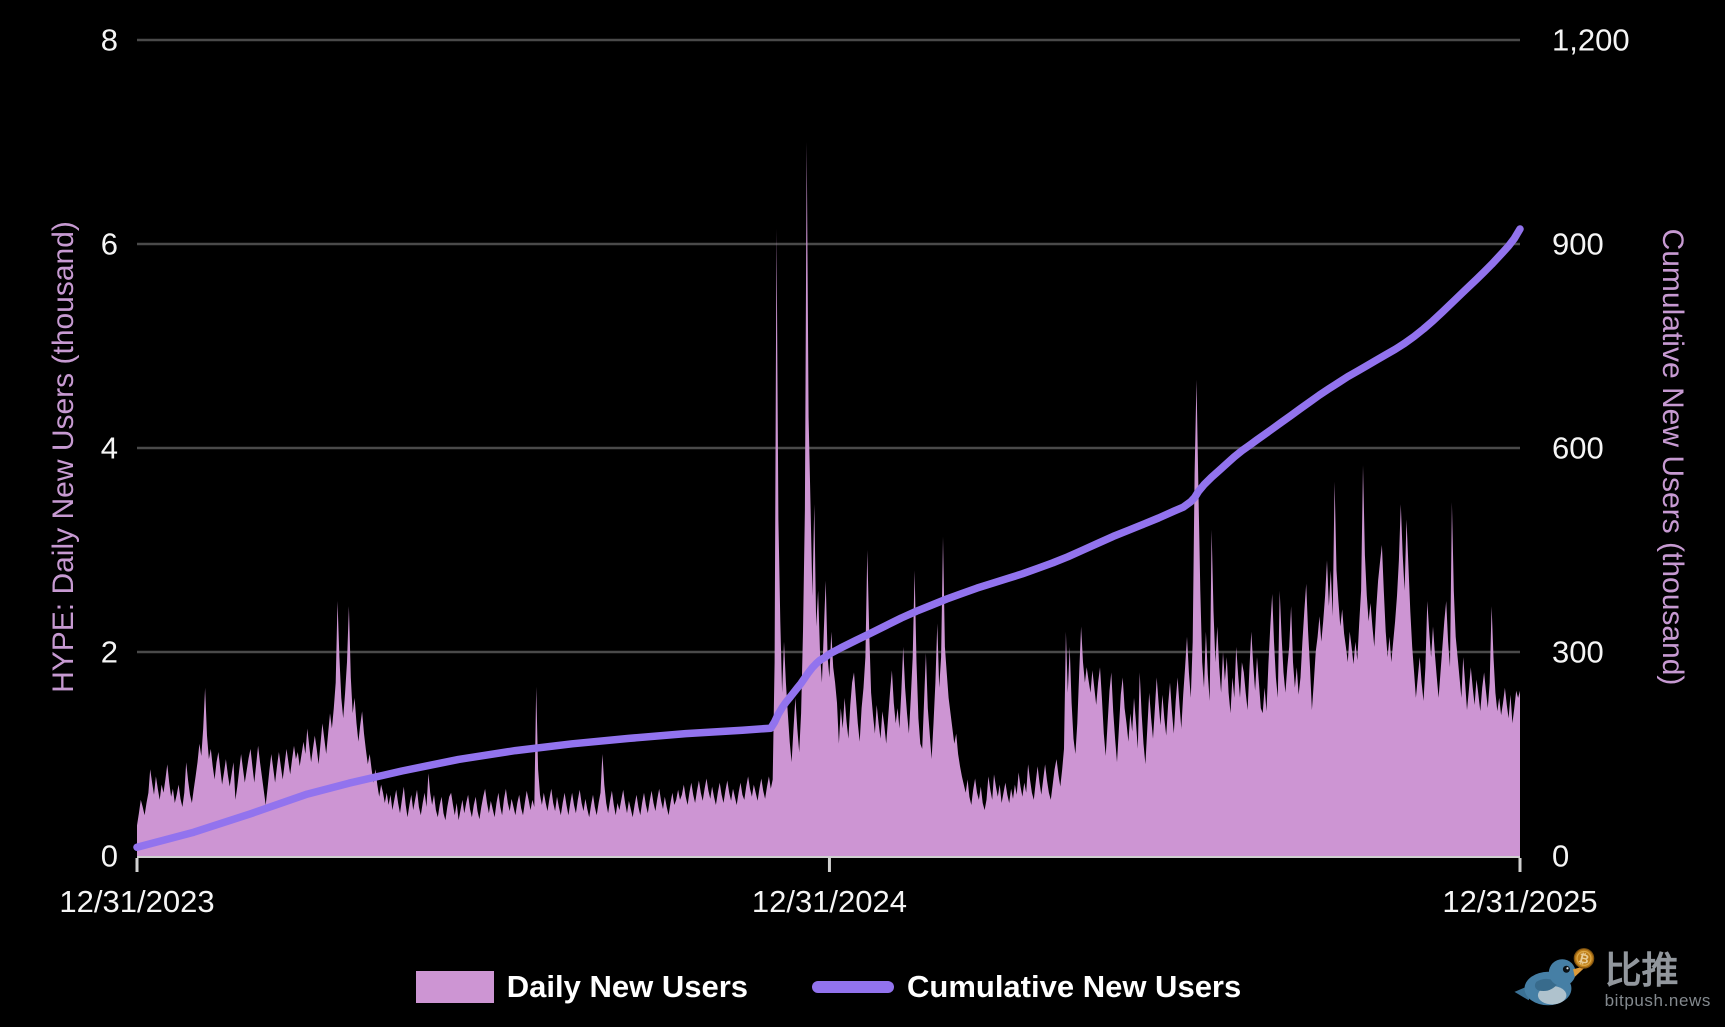 The width and height of the screenshot is (1725, 1027). Describe the element at coordinates (1672, 457) in the screenshot. I see `y-right-axis-title: Cumulative New Users (thousand)` at that location.